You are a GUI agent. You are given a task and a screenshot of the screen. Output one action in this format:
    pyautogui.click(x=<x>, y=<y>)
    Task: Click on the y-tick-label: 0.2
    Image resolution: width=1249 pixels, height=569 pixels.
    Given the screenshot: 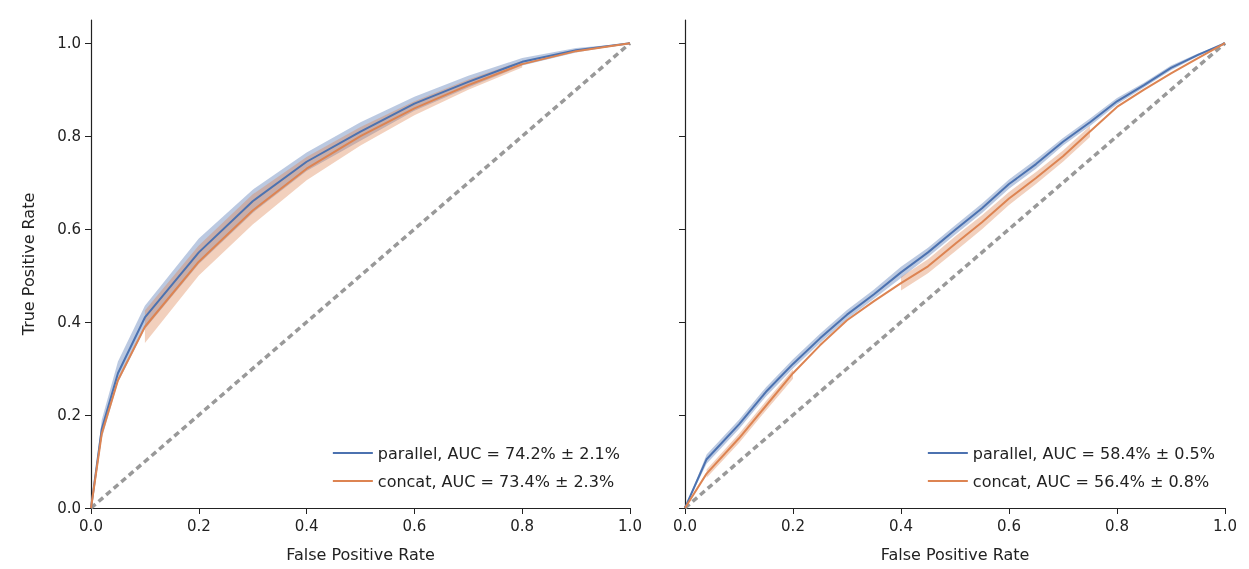 What is the action you would take?
    pyautogui.click(x=69, y=415)
    